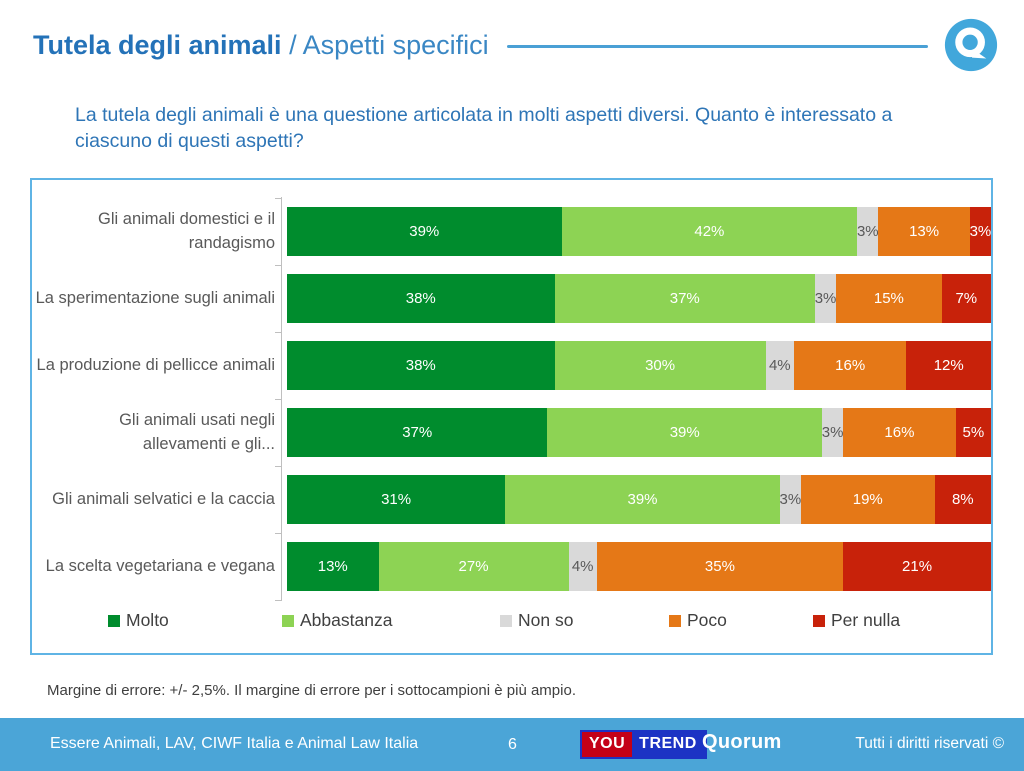 This screenshot has height=771, width=1024. I want to click on bar-segment-poco: 16%, so click(899, 432).